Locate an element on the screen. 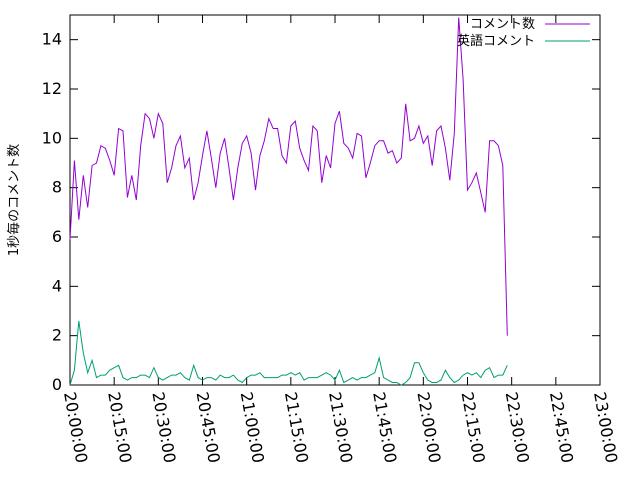 This screenshot has height=480, width=640. x-tick-label: 20:00:00 is located at coordinates (75, 427).